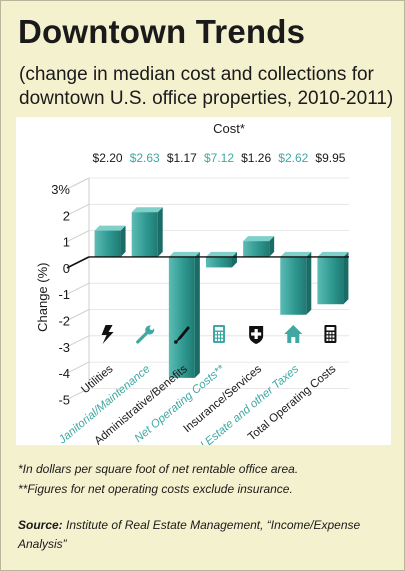 This screenshot has width=405, height=571. I want to click on y-tick-label: 3%, so click(60, 189).